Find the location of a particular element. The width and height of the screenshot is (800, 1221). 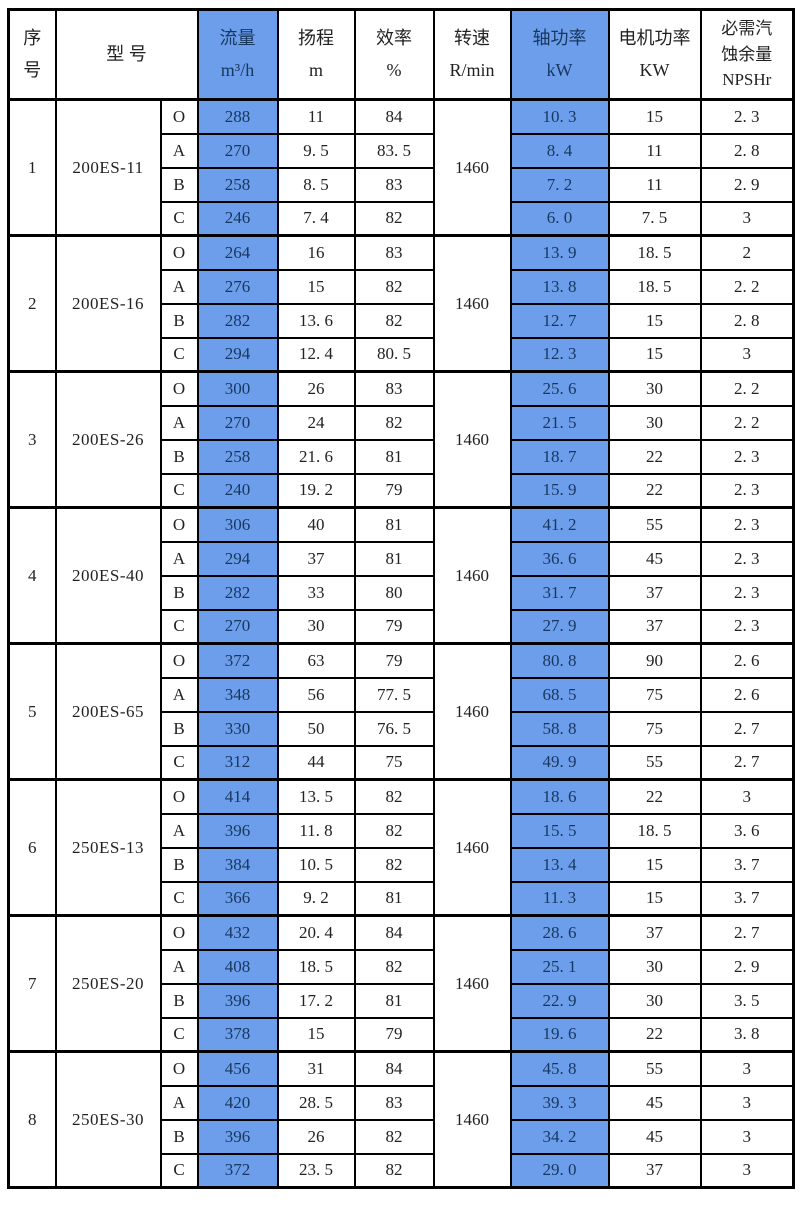

header-motor-power: 电机功率 KW is located at coordinates (654, 54).